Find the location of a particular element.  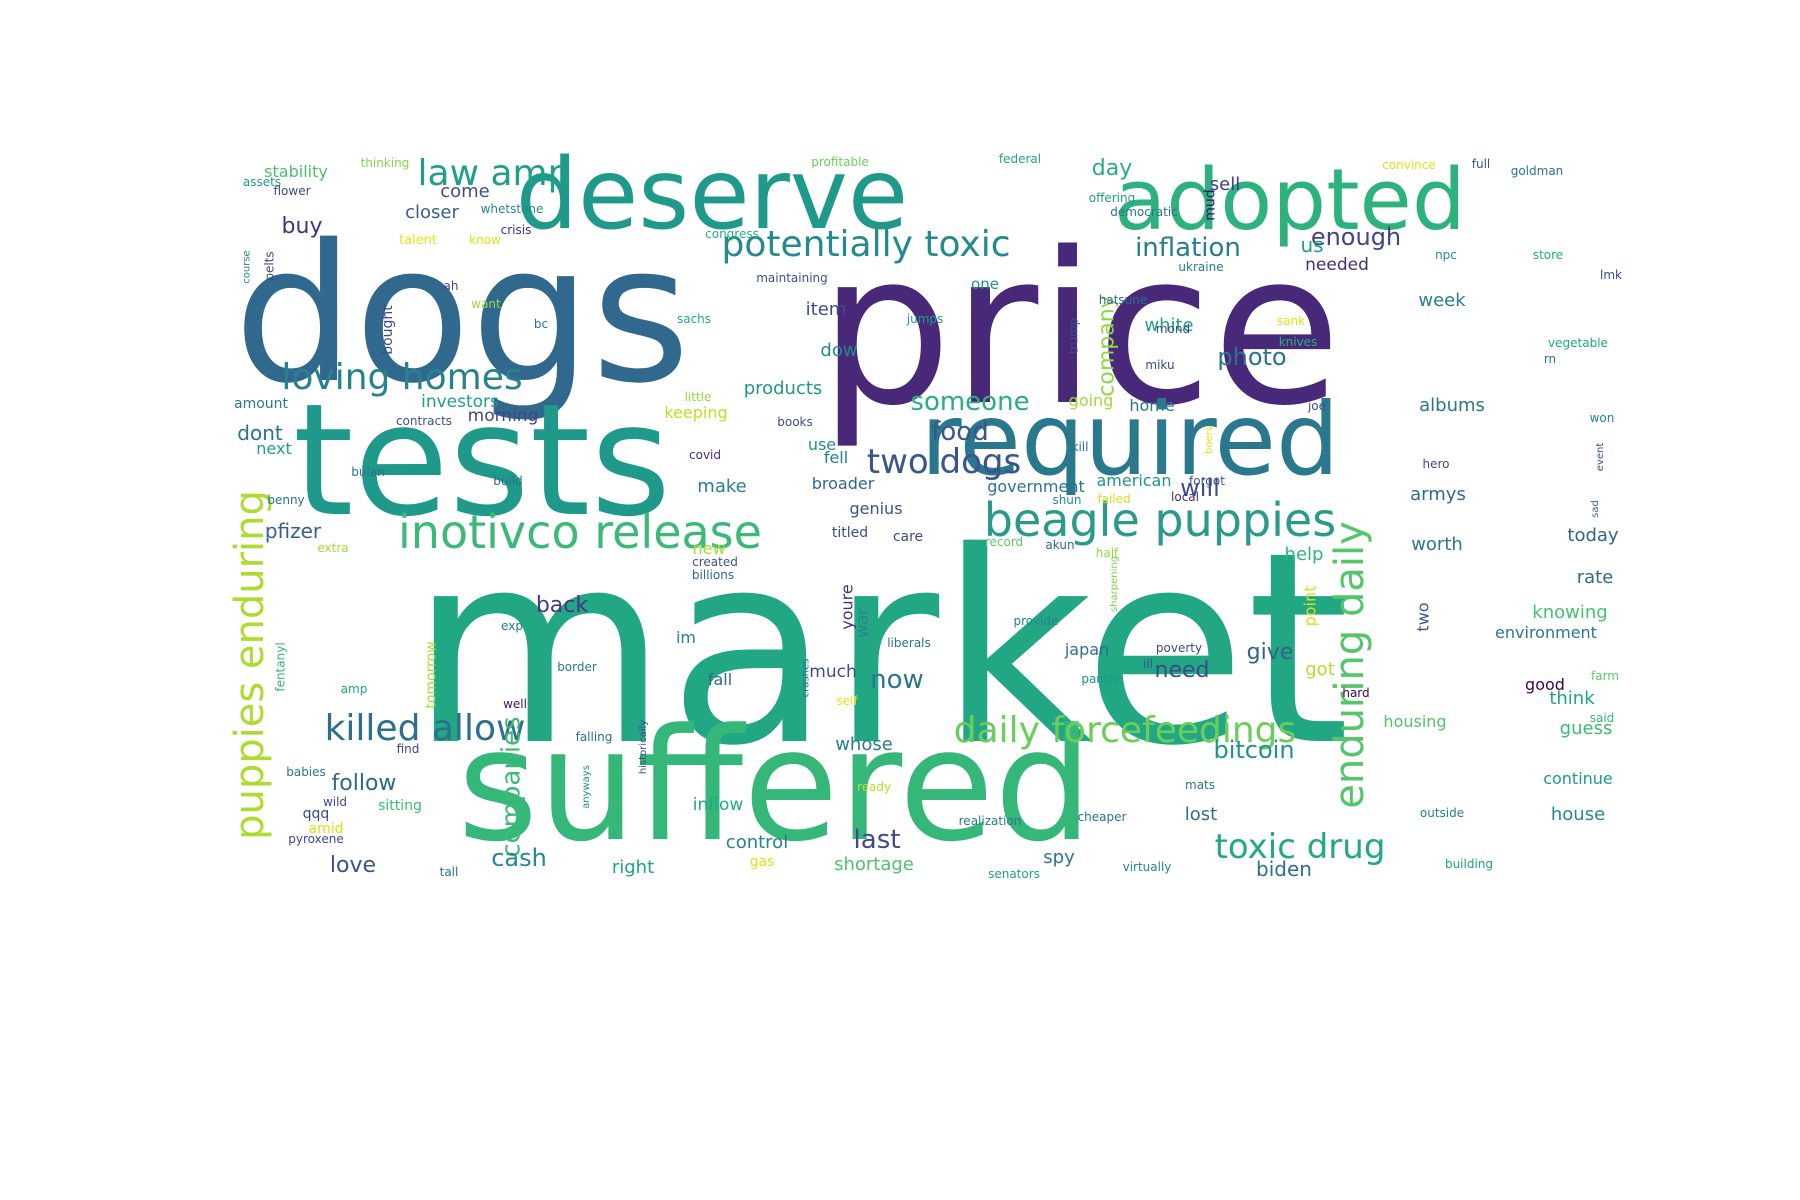

word: white is located at coordinates (1169, 325).